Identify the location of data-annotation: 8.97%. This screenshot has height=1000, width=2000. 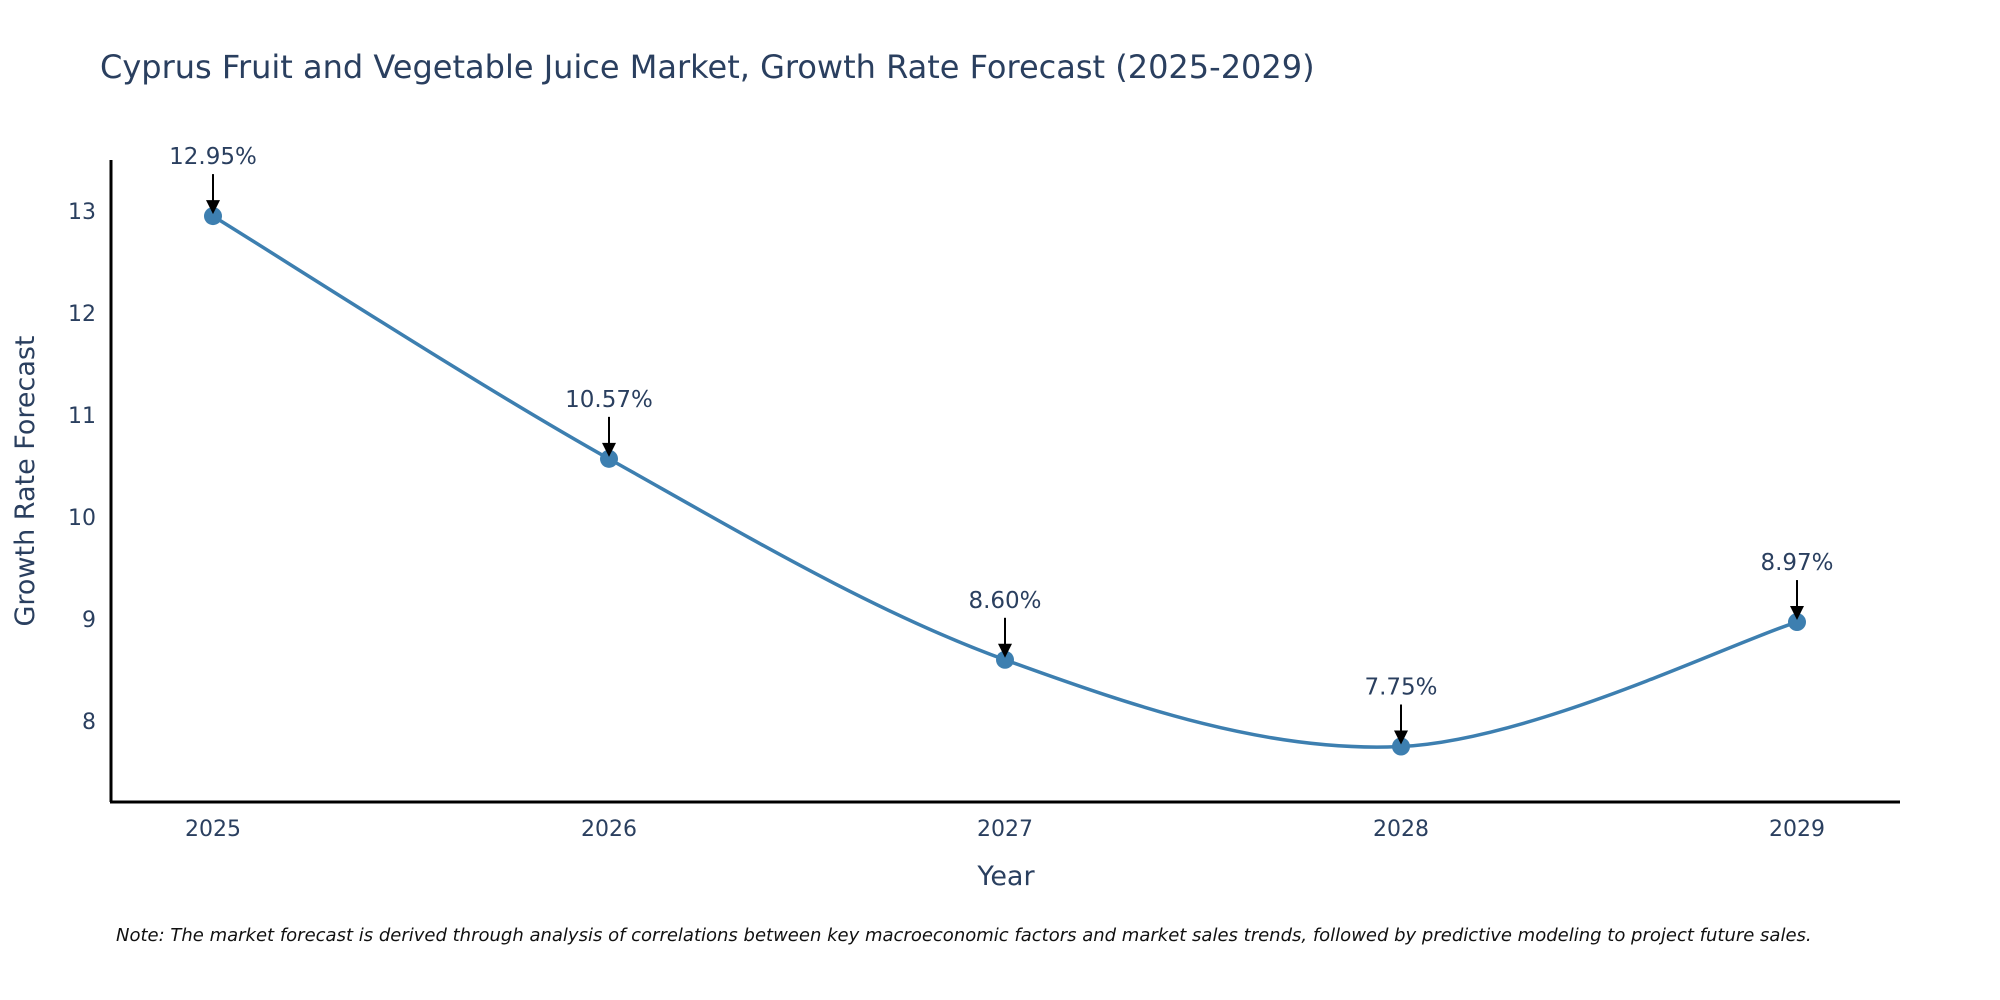
(1797, 585).